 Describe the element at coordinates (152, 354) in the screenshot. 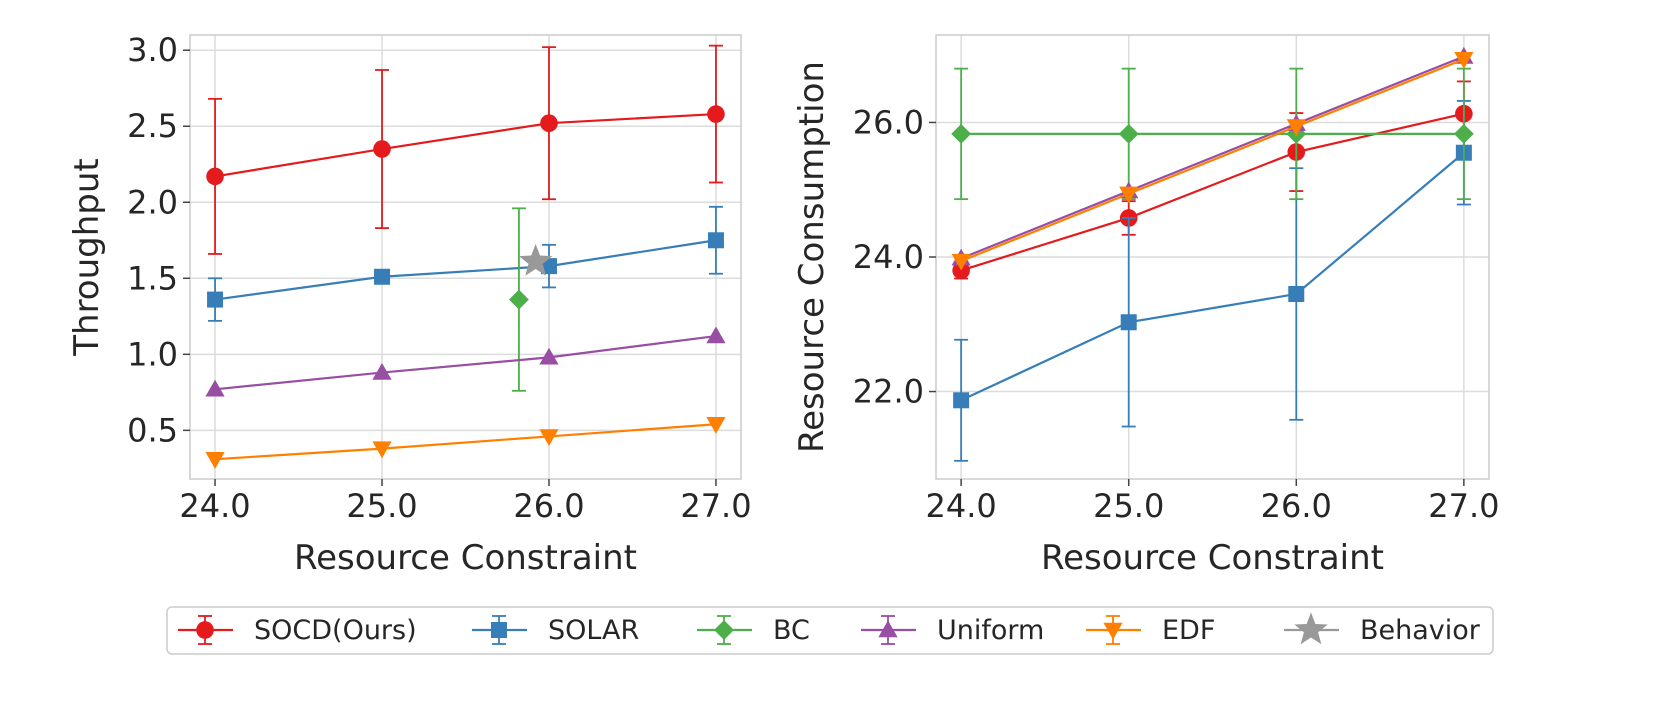

I see `y-tick-label: 1.0` at that location.